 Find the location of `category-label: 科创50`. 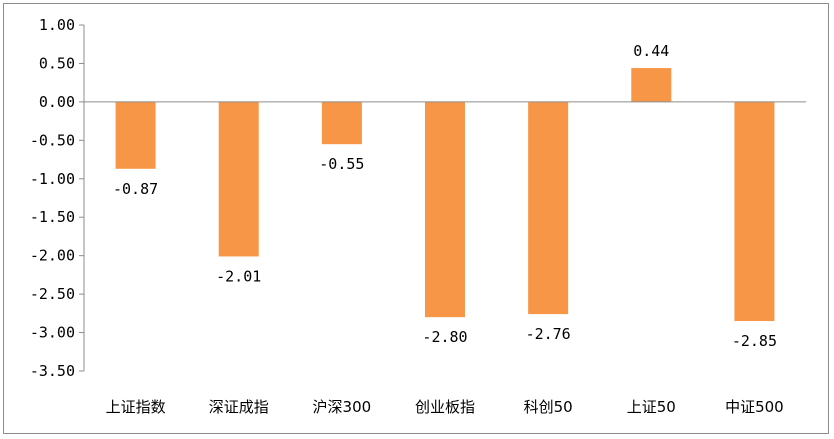

category-label: 科创50 is located at coordinates (548, 407).